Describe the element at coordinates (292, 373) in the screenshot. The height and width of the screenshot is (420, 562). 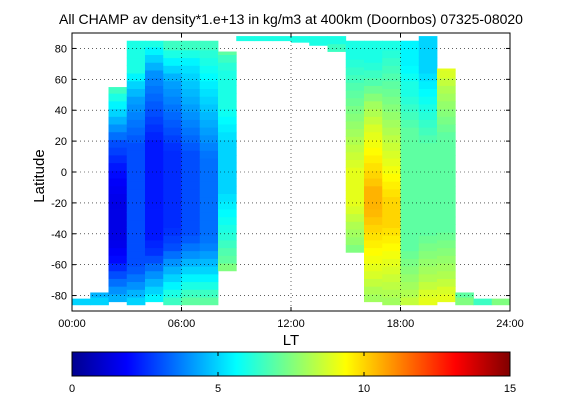
I see `colorbar-ticks: 0 5 10 15` at that location.